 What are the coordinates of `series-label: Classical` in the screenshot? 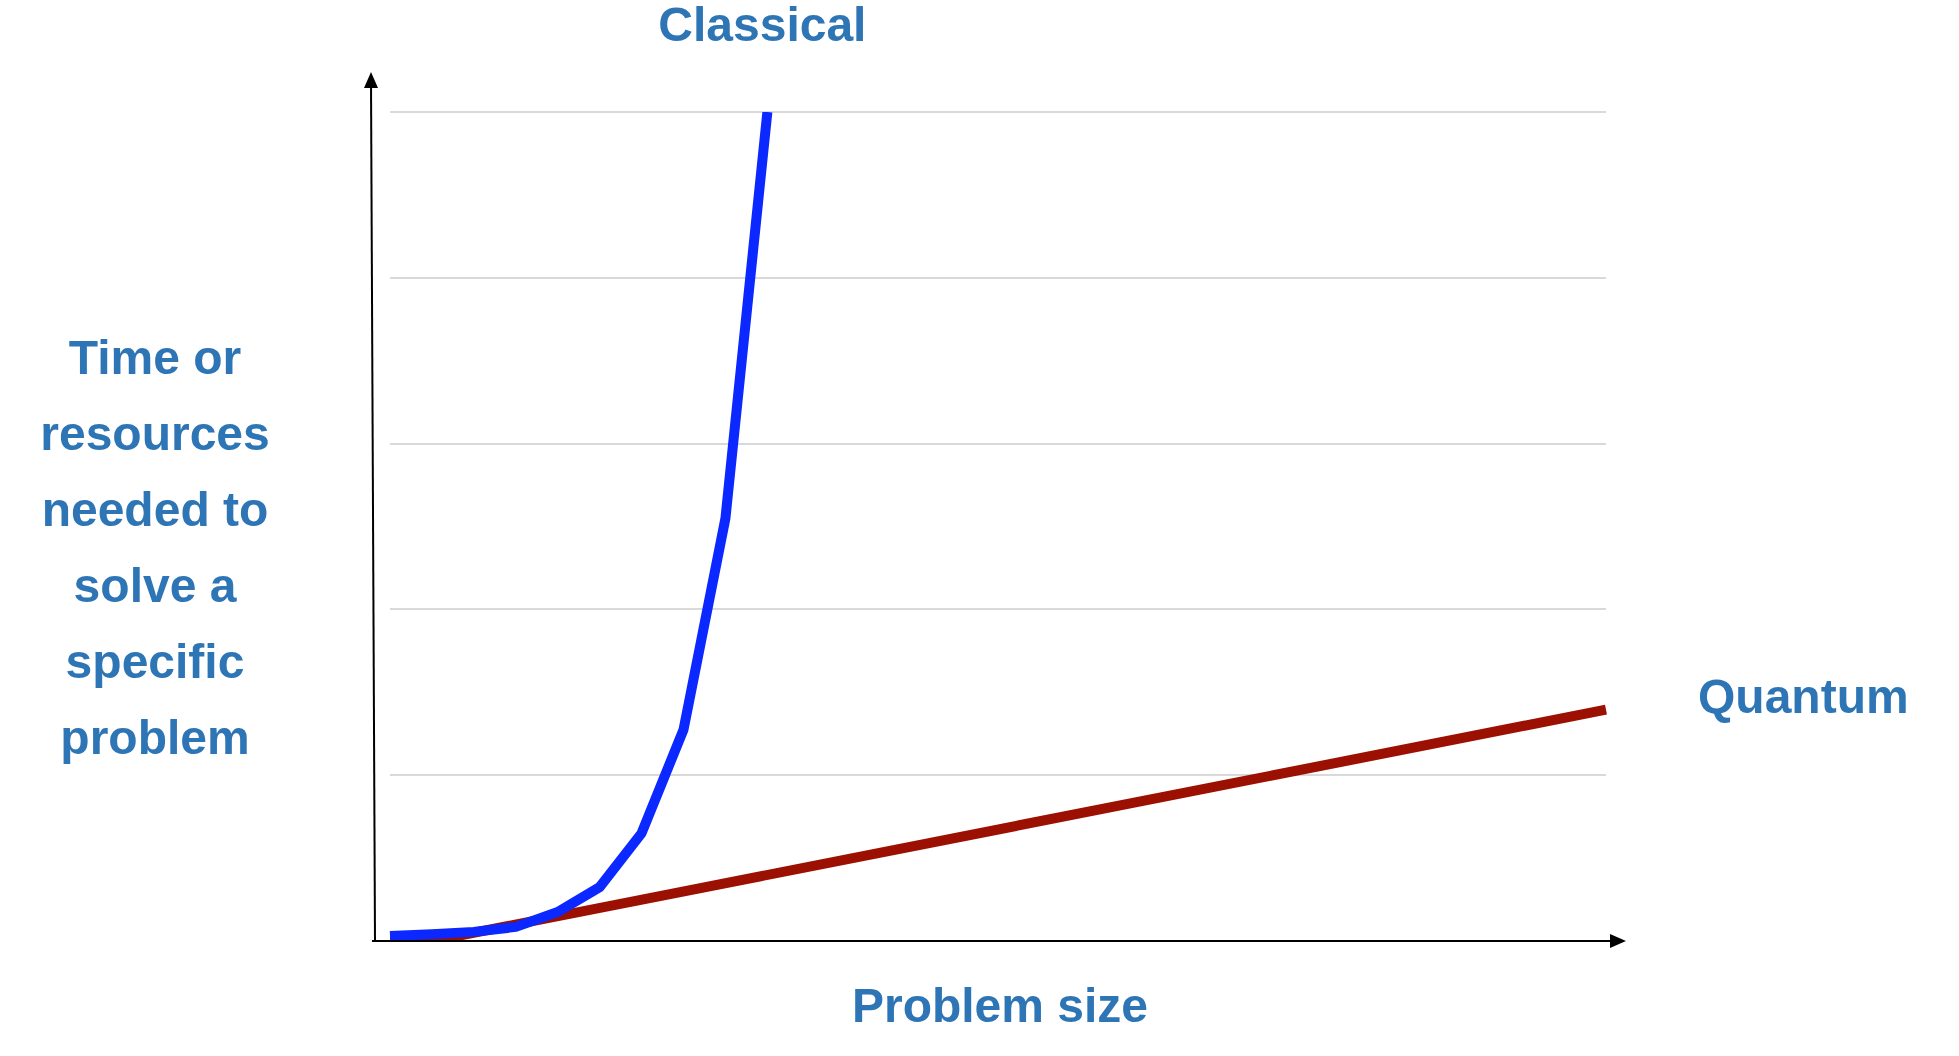 It's located at (762, 26).